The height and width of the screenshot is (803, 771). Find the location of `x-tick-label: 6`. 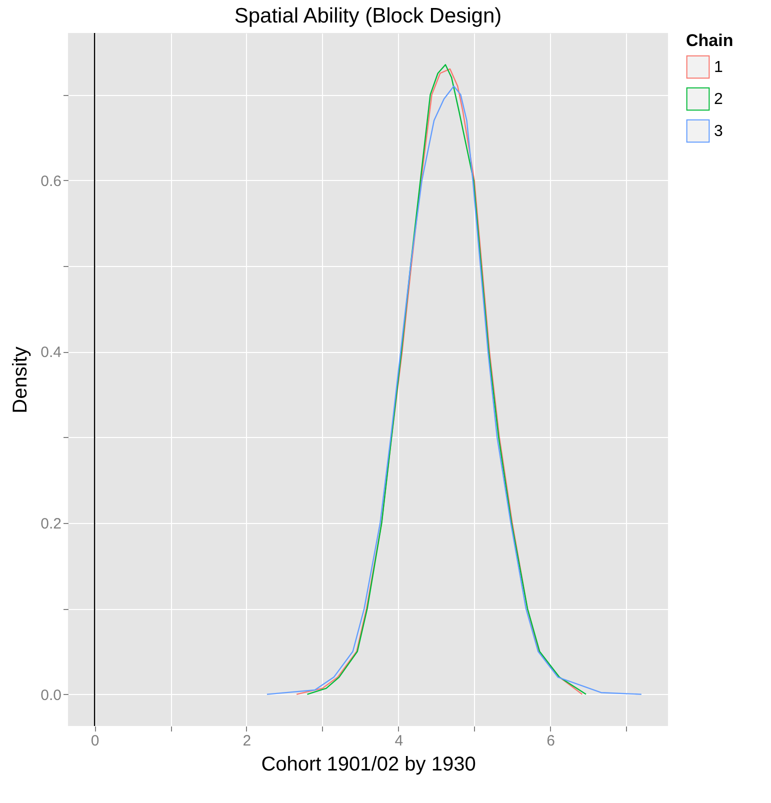

x-tick-label: 6 is located at coordinates (550, 741).